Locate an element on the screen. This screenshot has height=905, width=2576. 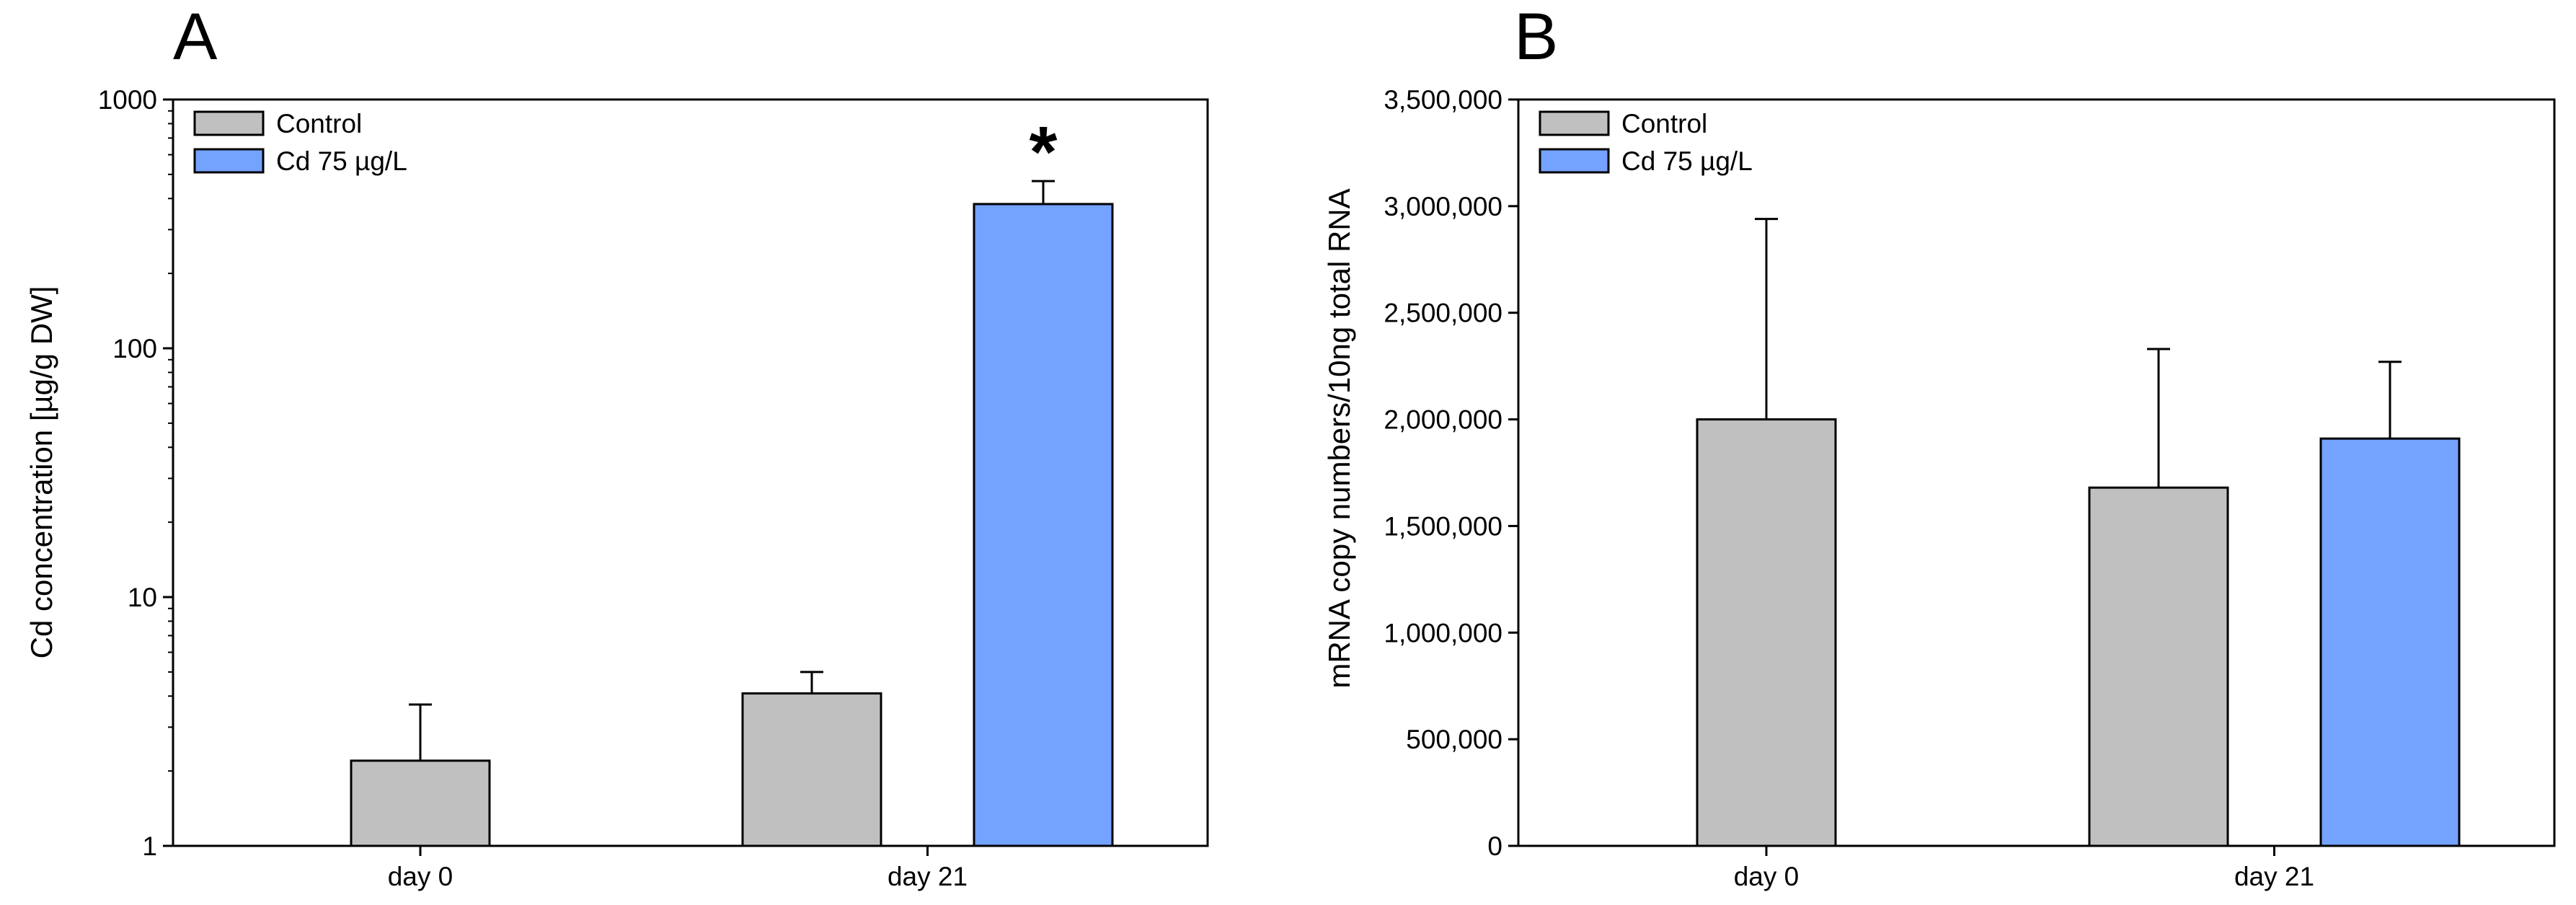
panel-a-x-axis: day 0 day 21 is located at coordinates (678, 868).